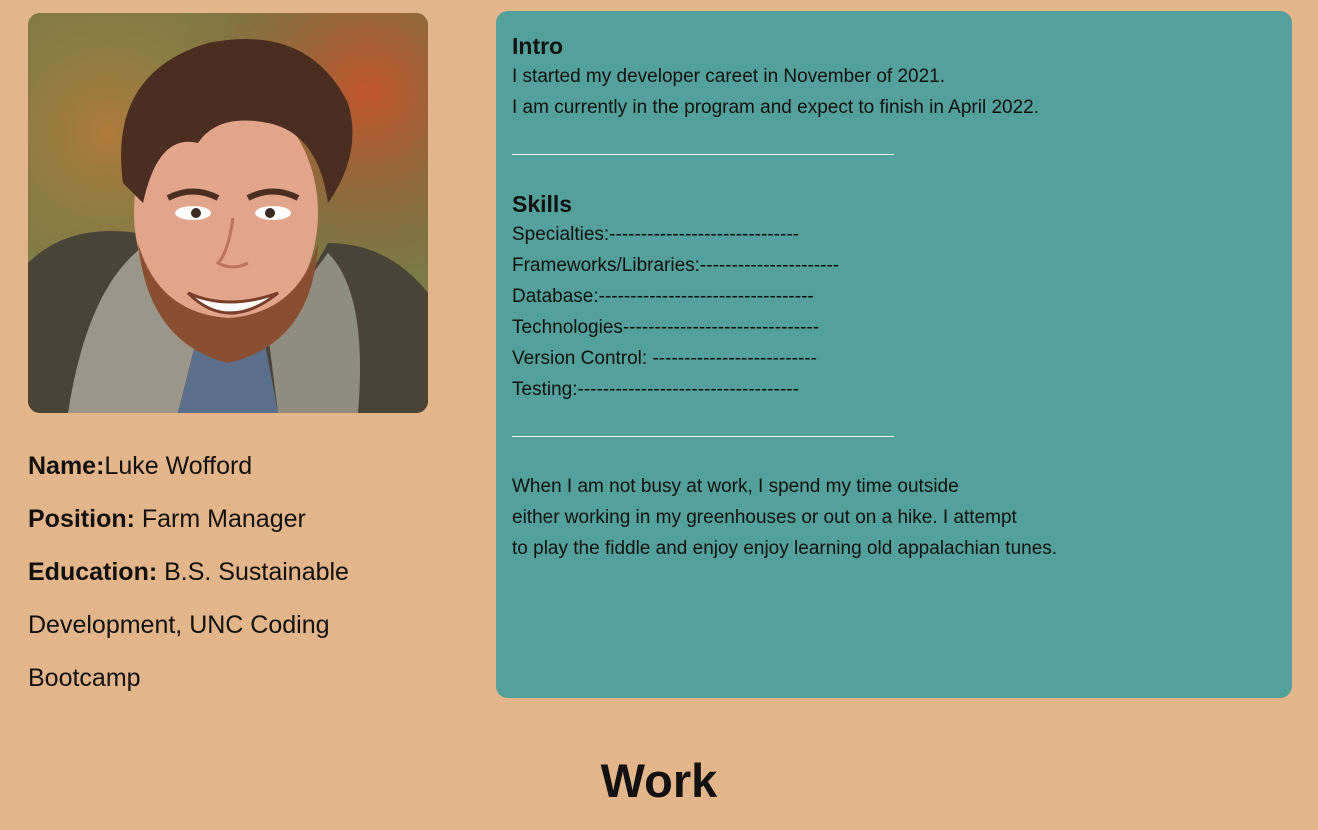 The height and width of the screenshot is (830, 1318). Describe the element at coordinates (93, 572) in the screenshot. I see `education-label: Education:` at that location.